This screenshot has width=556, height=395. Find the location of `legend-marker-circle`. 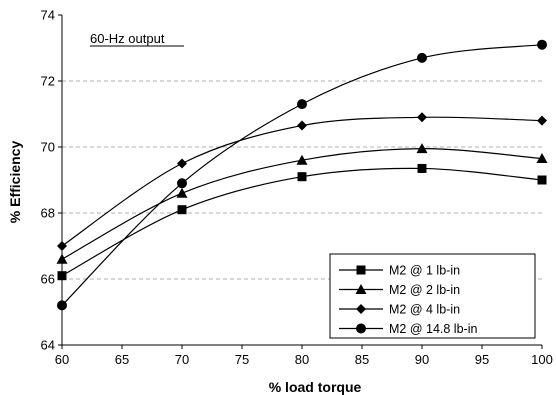

legend-marker-circle is located at coordinates (361, 328).